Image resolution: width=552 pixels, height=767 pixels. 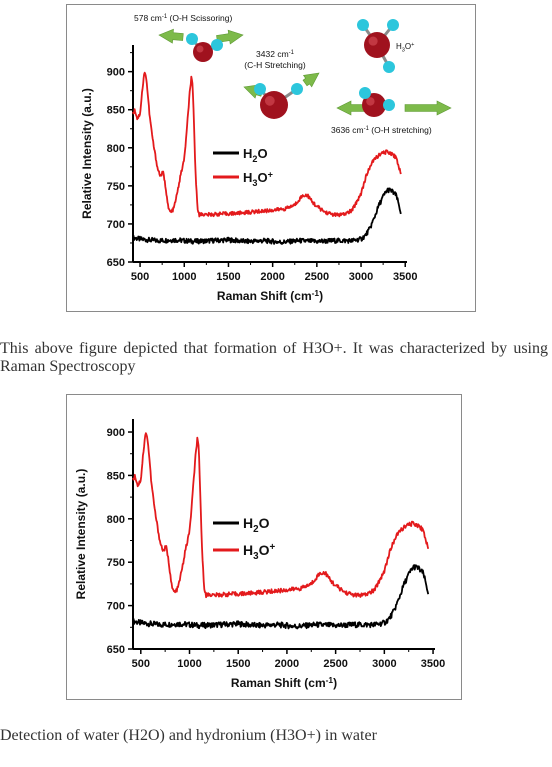 What do you see at coordinates (183, 18) in the screenshot?
I see `annotation-scissoring: 578 cm-1​ (O-H Scissoring)` at bounding box center [183, 18].